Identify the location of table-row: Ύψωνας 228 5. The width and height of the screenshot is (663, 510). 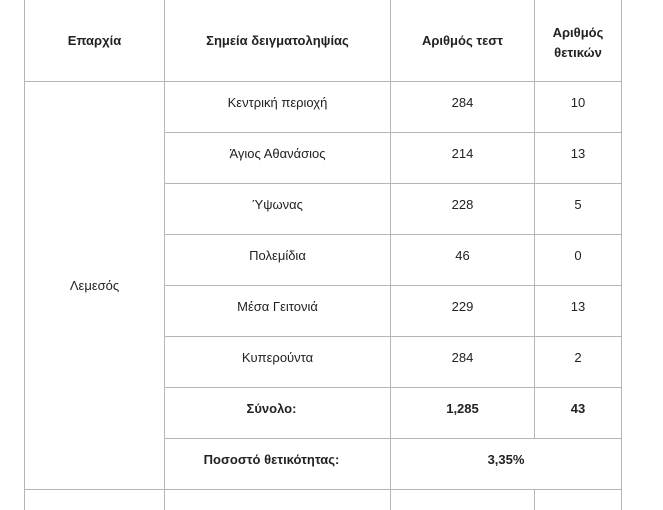
(323, 209).